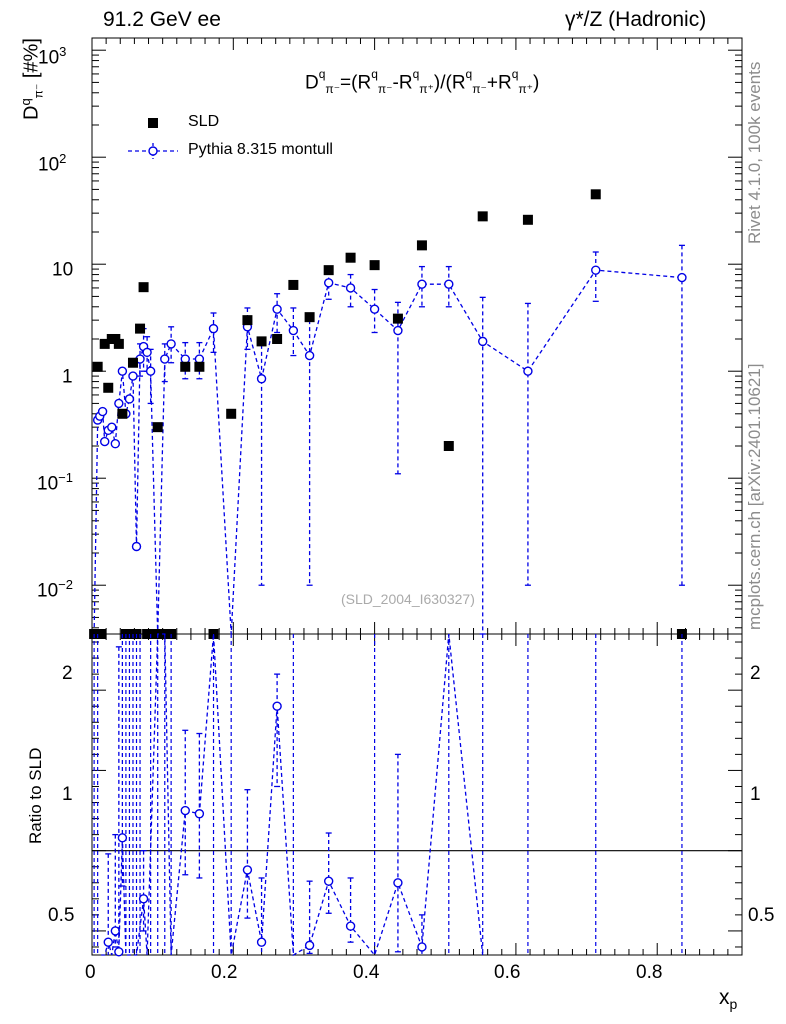  I want to click on bottom-y-tick-label-2-left: 2, so click(67, 673).